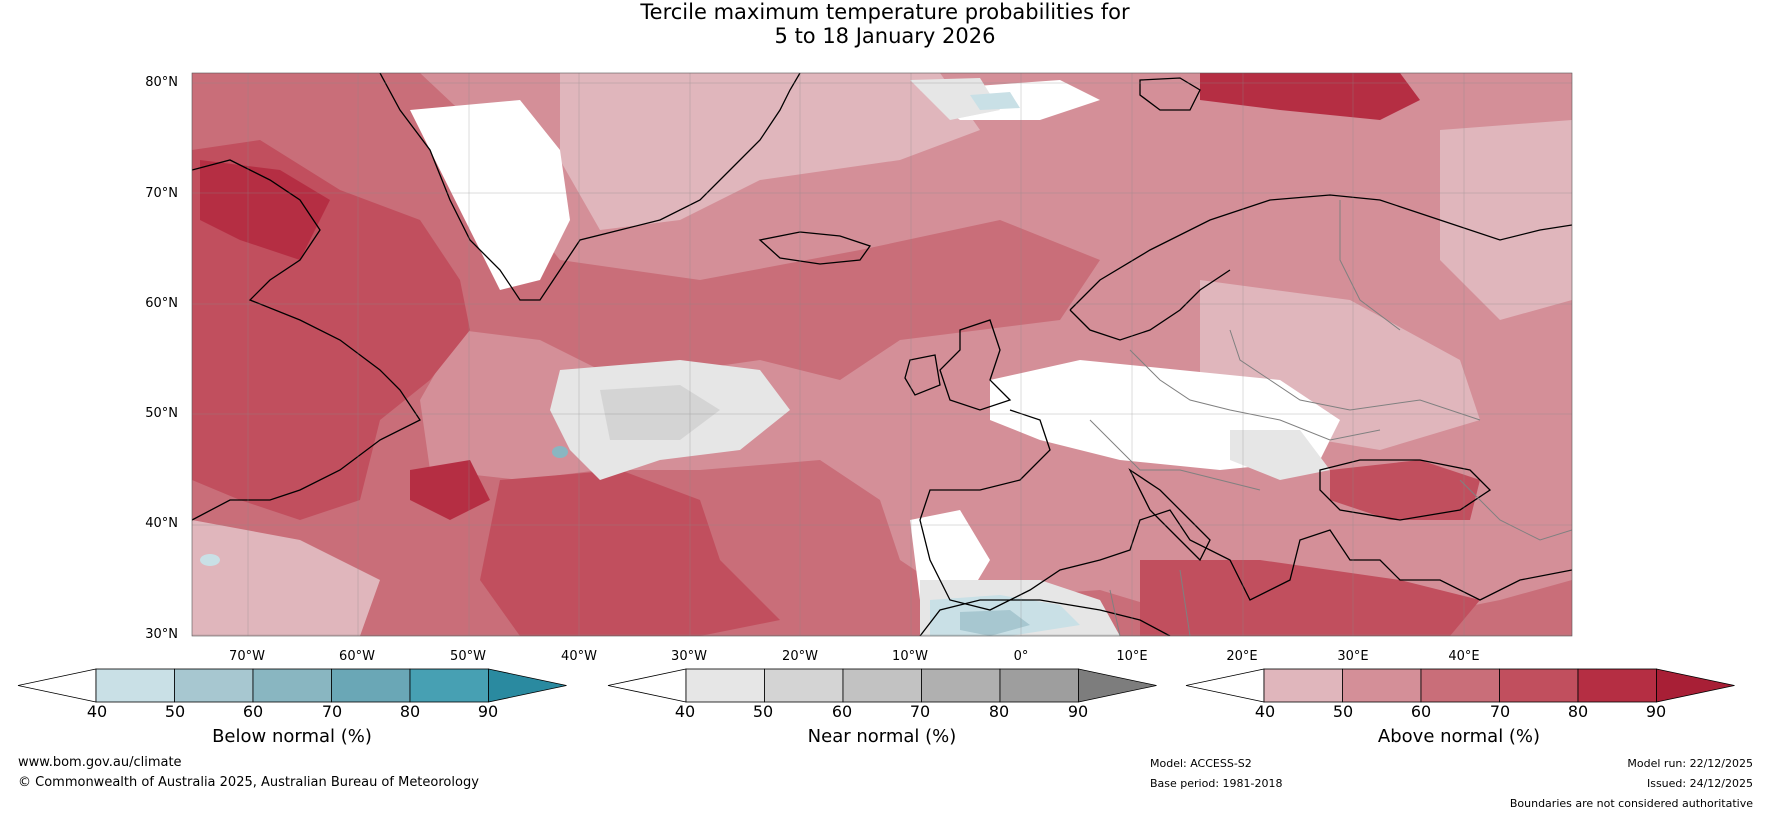  What do you see at coordinates (1169, 515) in the screenshot?
I see `coast-italy` at bounding box center [1169, 515].